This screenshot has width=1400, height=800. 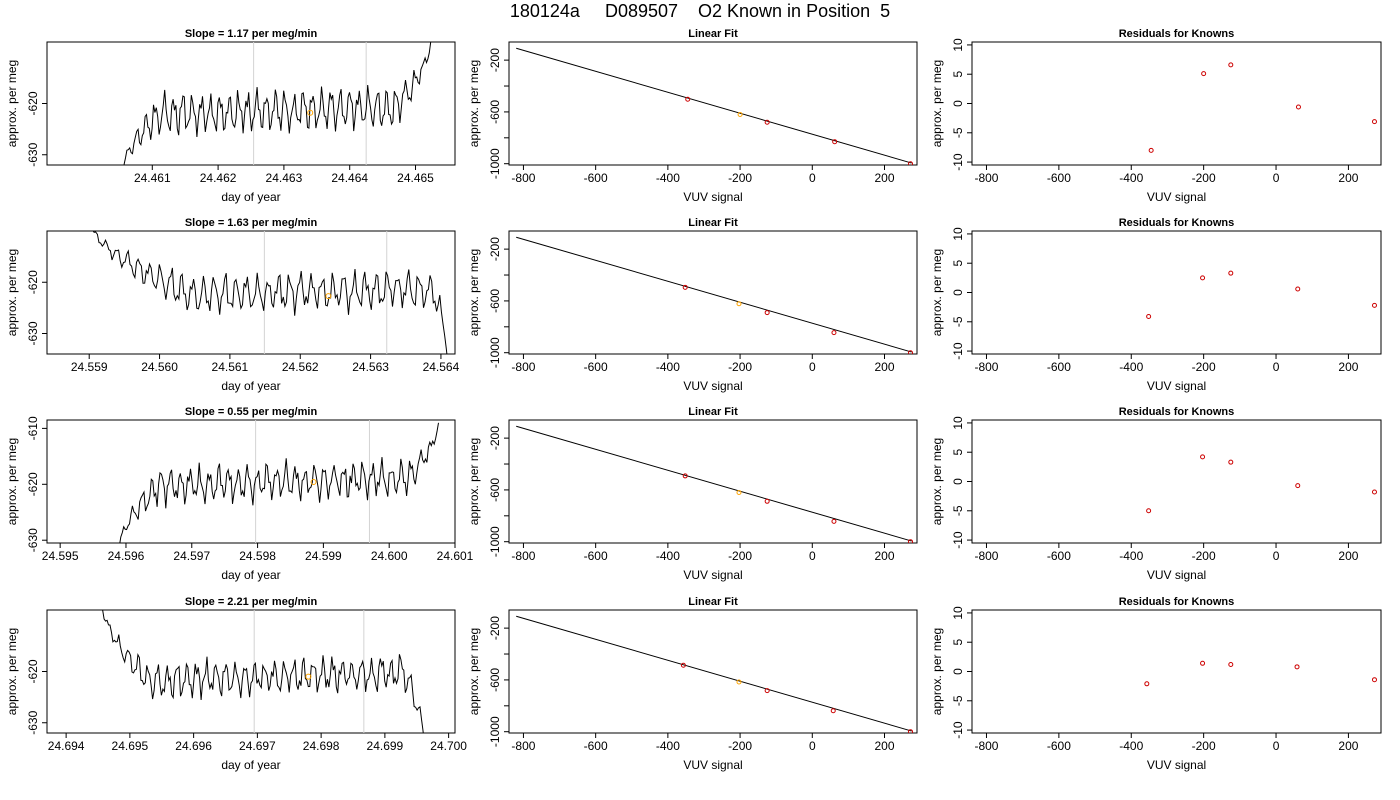 What do you see at coordinates (313, 482) in the screenshot?
I see `known-marker` at bounding box center [313, 482].